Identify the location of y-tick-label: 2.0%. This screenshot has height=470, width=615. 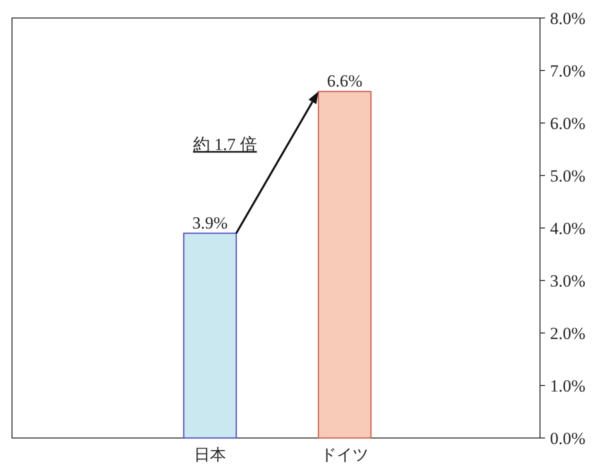
(568, 333).